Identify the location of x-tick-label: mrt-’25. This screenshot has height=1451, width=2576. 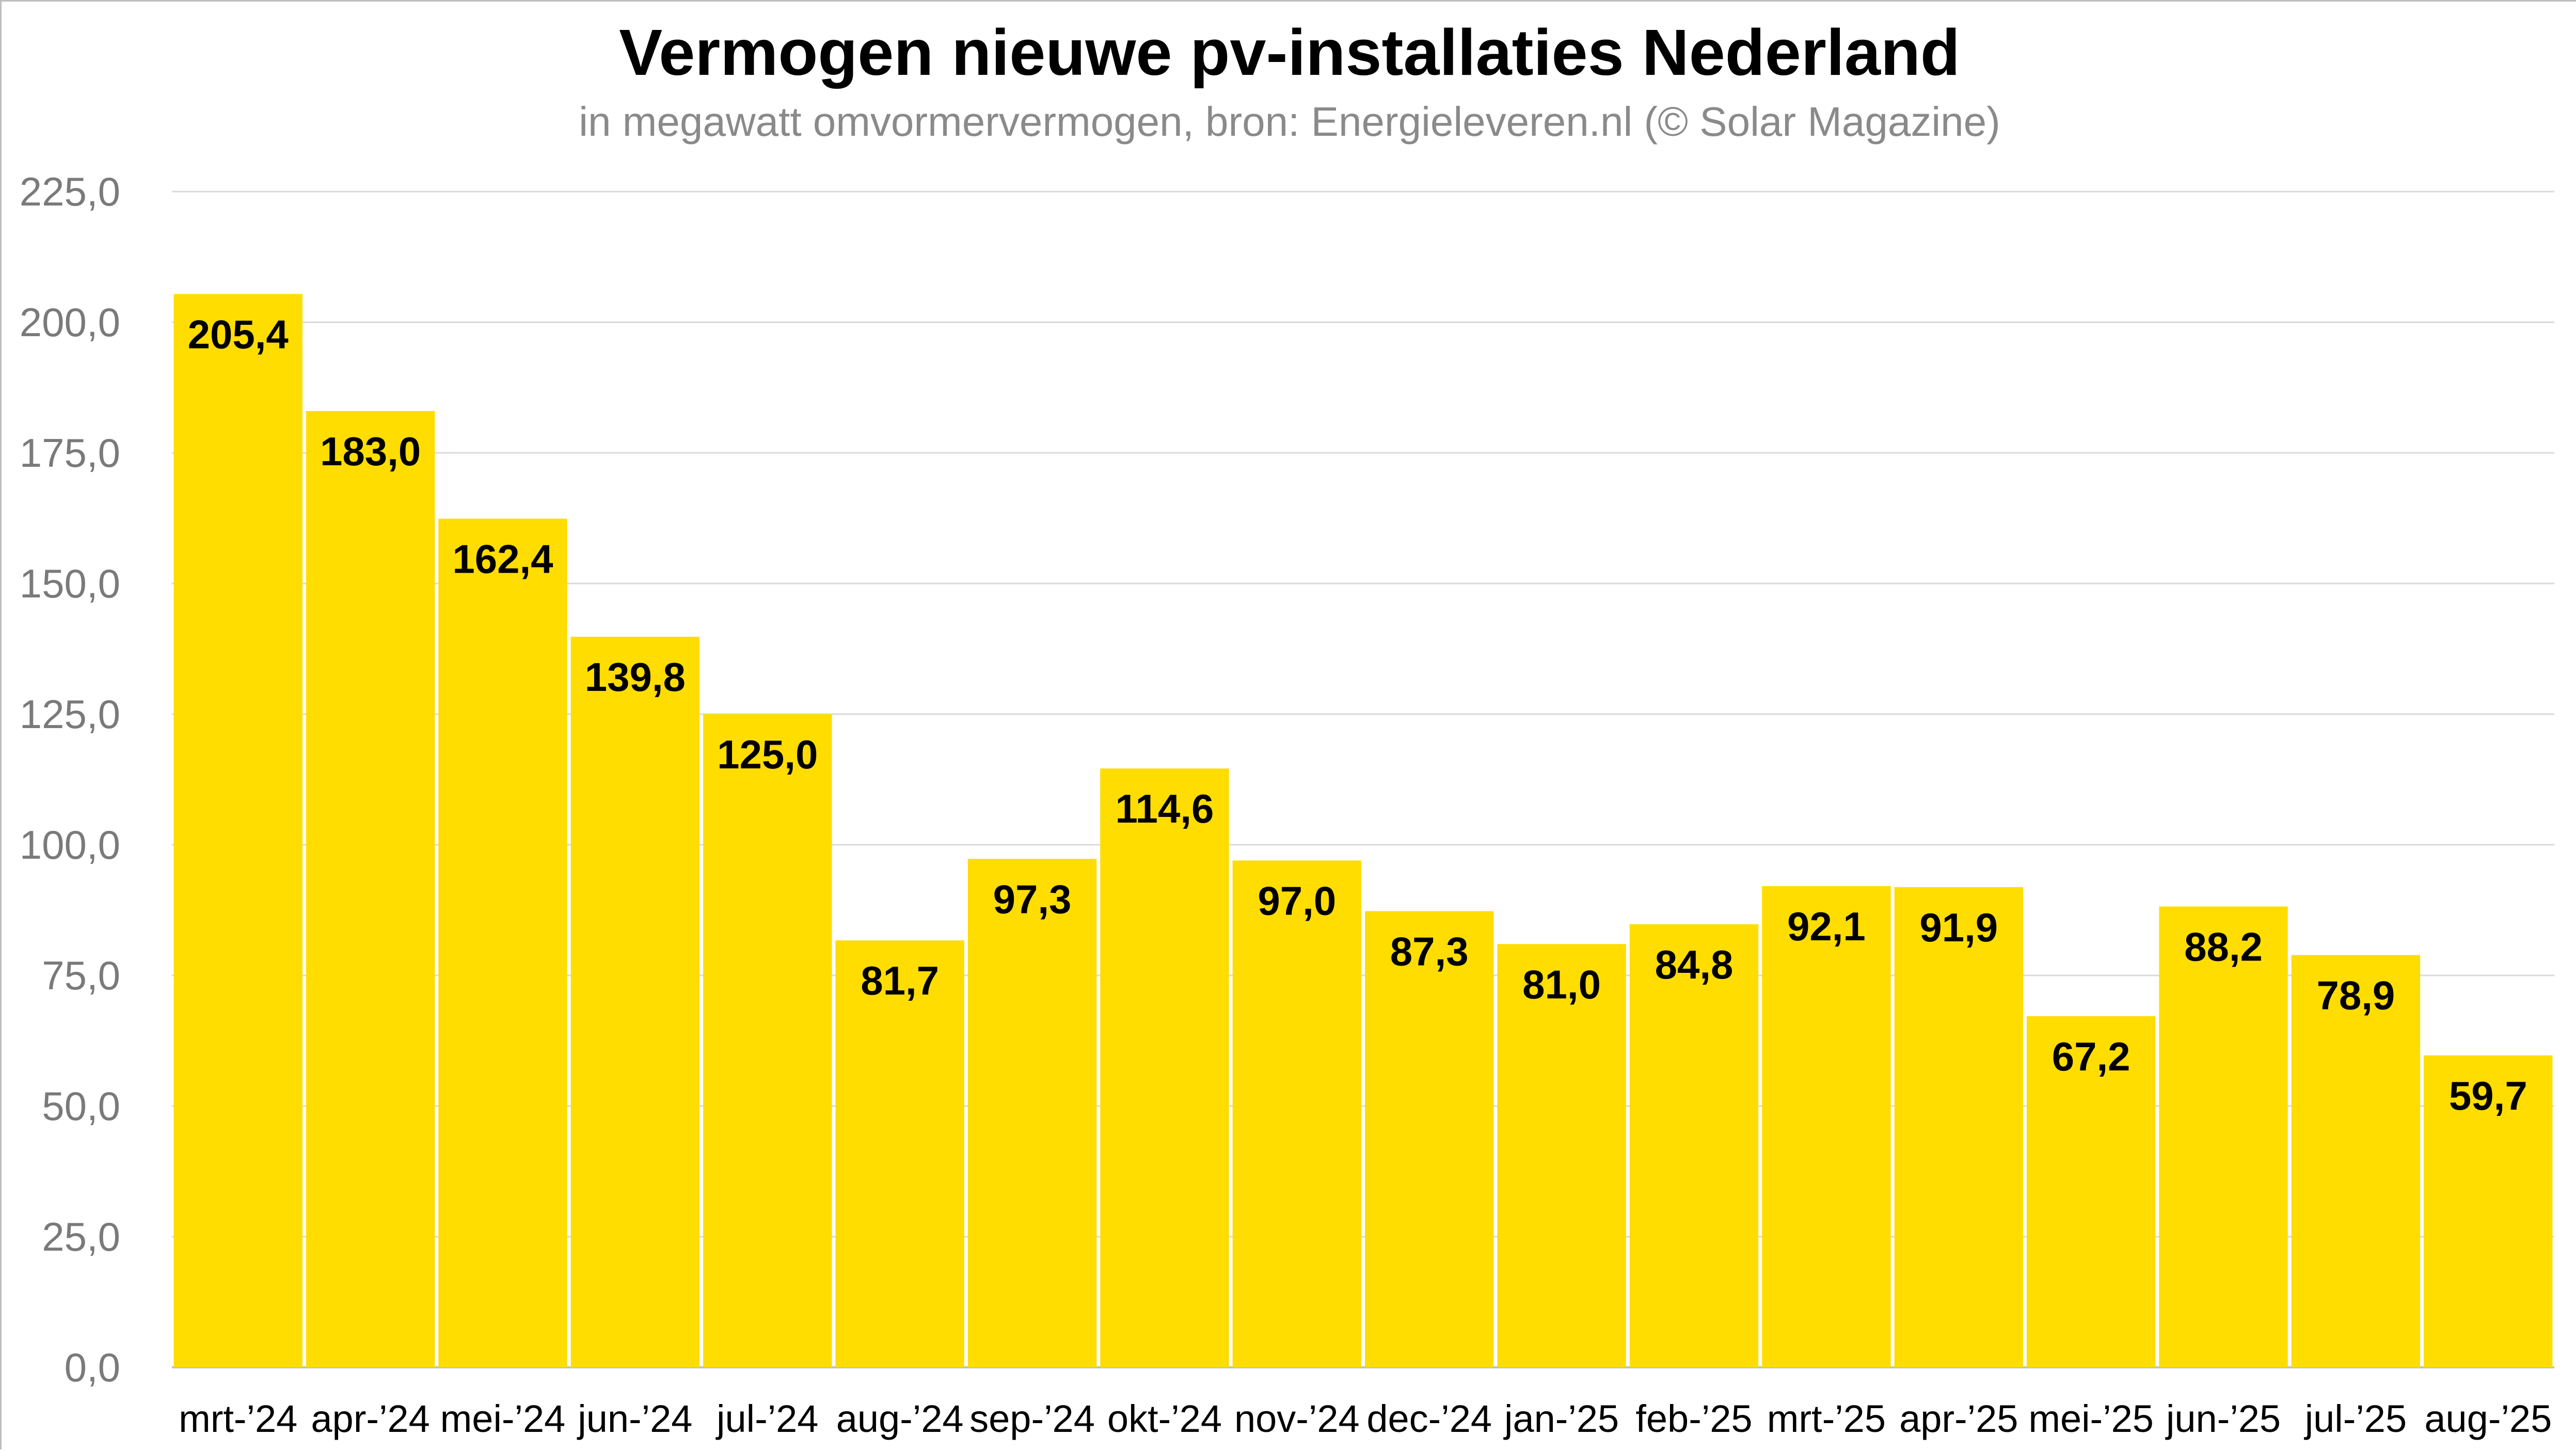
(1826, 1418).